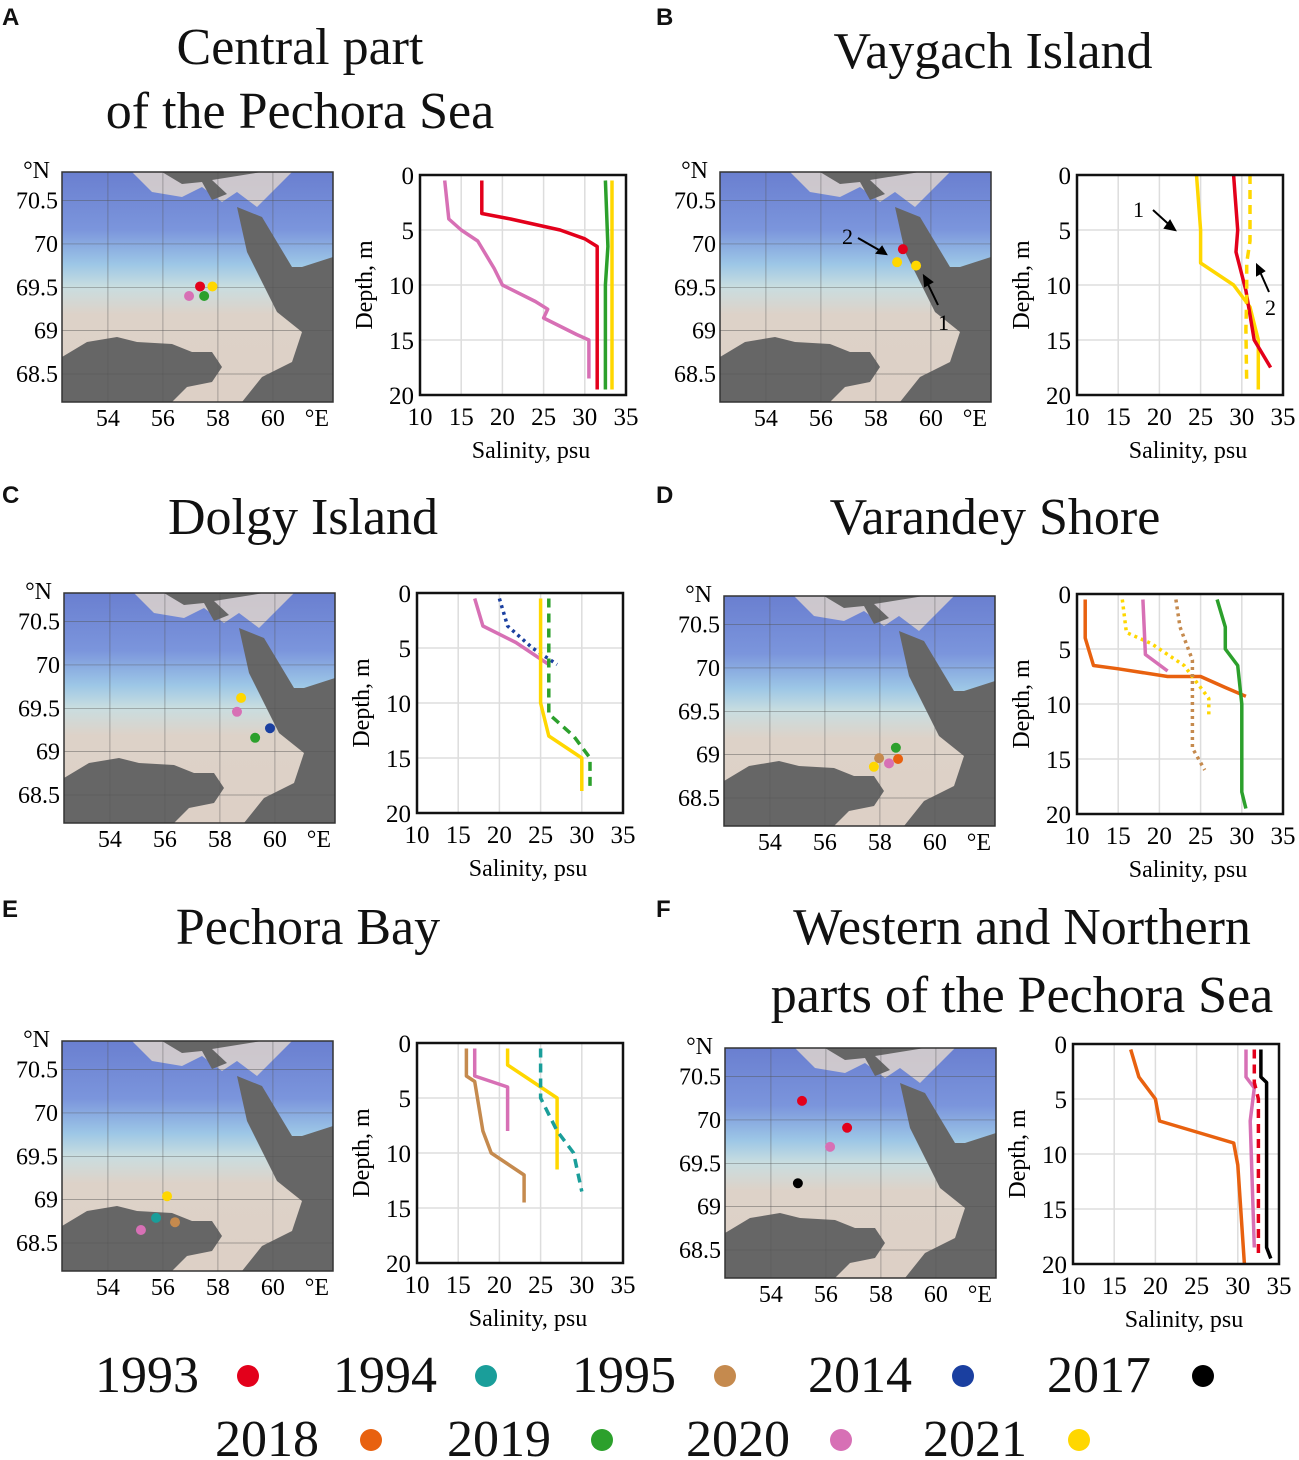 The width and height of the screenshot is (1299, 1460). What do you see at coordinates (1203, 1376) in the screenshot?
I see `legend-marker-2017` at bounding box center [1203, 1376].